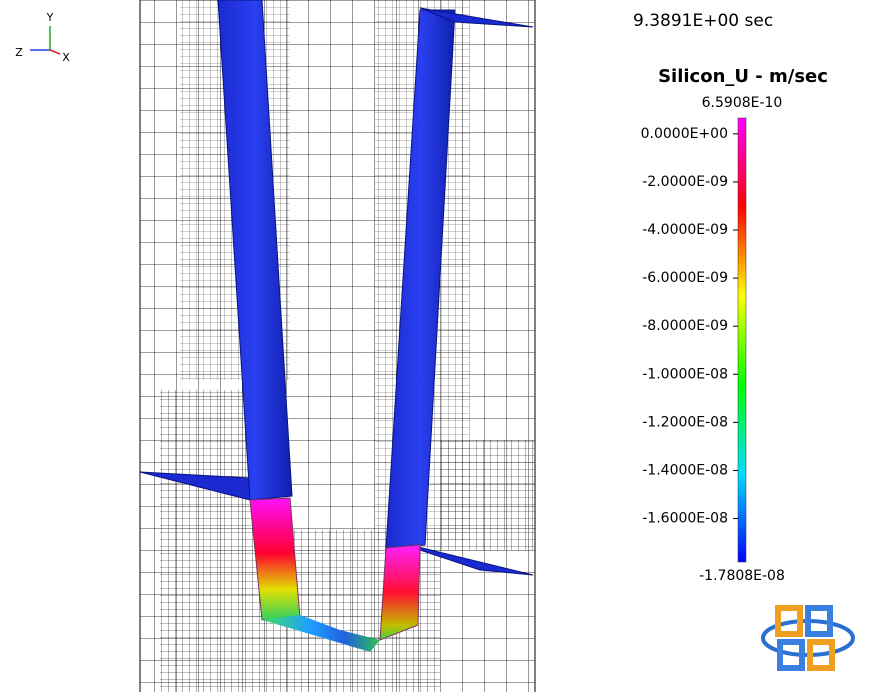 The width and height of the screenshot is (874, 692). Describe the element at coordinates (808, 638) in the screenshot. I see `logo` at that location.